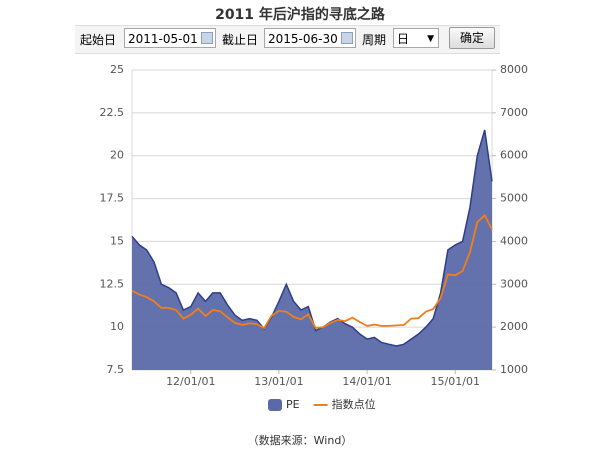  What do you see at coordinates (275, 405) in the screenshot?
I see `legend-swatch` at bounding box center [275, 405].